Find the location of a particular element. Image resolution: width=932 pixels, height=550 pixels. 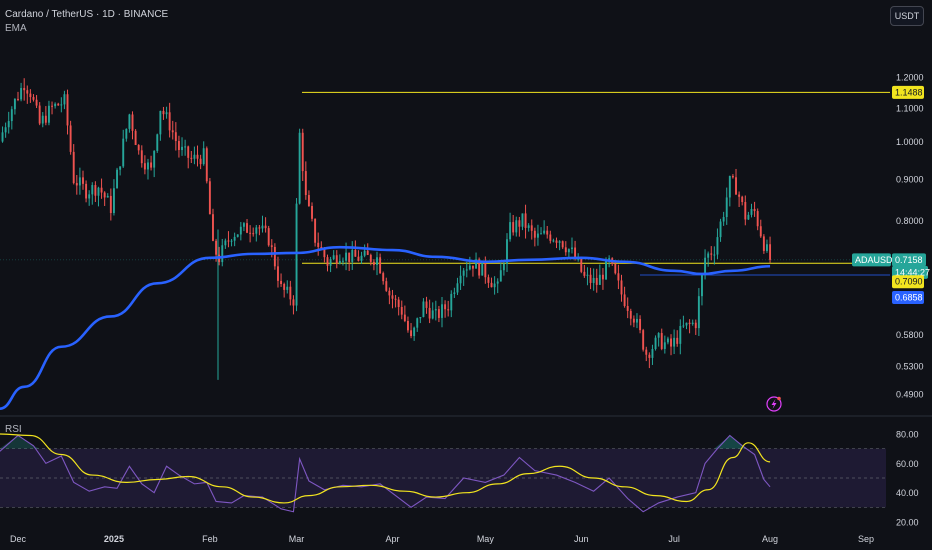

lightning-icon is located at coordinates (774, 404).